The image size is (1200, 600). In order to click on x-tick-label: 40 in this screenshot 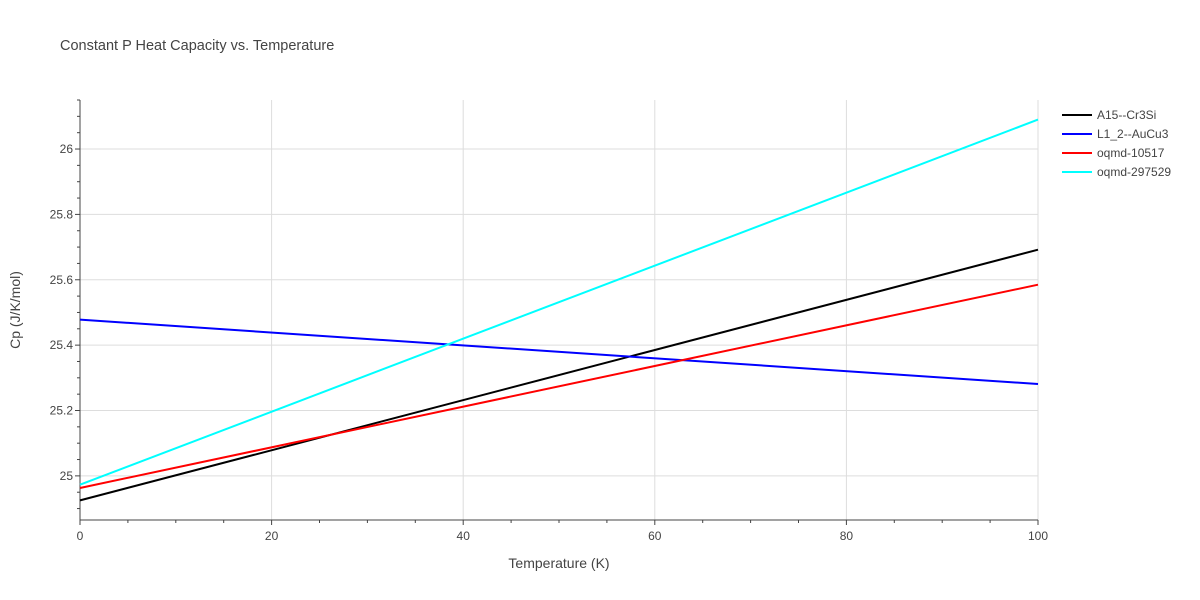, I will do `click(464, 536)`.